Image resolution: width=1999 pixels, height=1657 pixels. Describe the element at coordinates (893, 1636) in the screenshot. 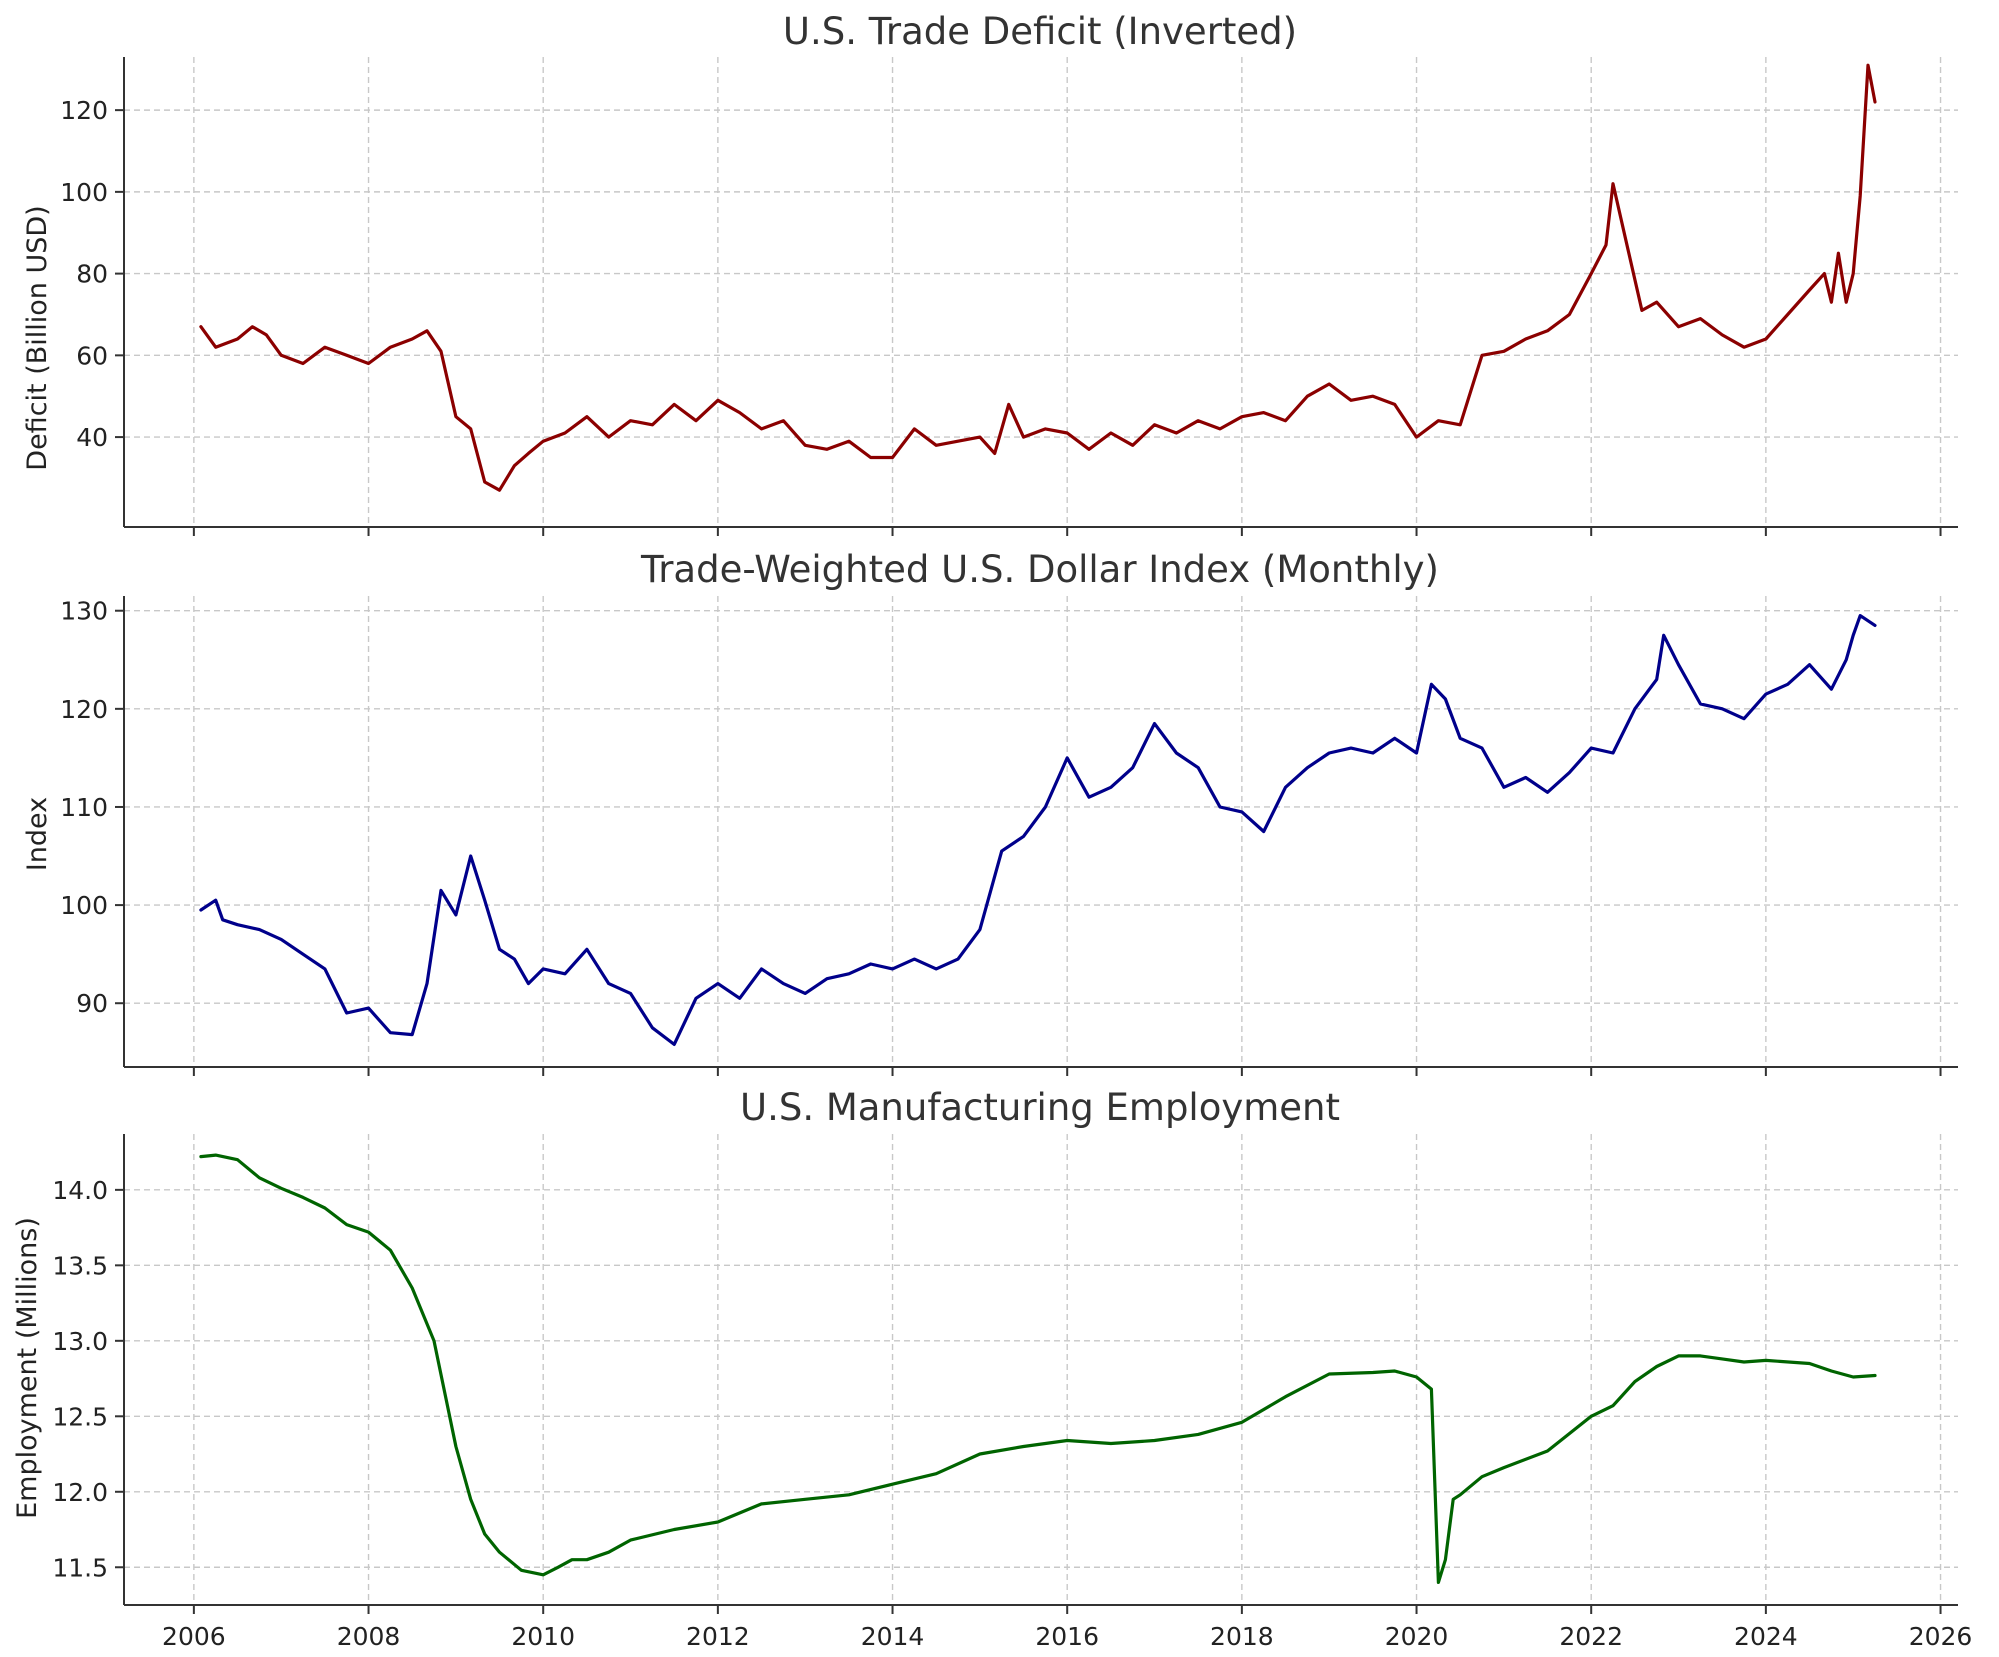

I see `x-tick-label: 2014` at that location.